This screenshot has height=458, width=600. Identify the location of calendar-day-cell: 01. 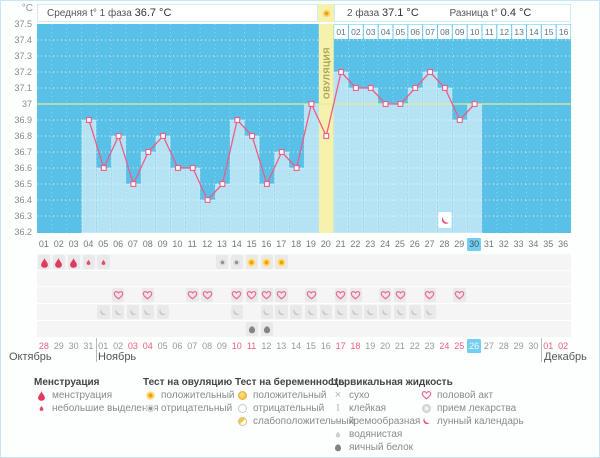
(103, 346).